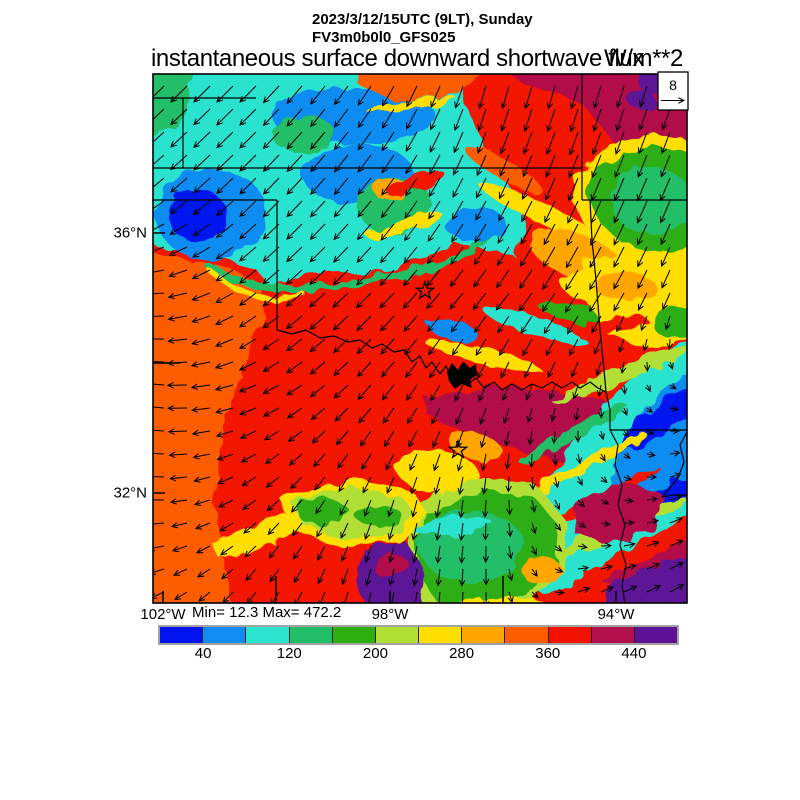 This screenshot has width=800, height=800. I want to click on reference-vector-value: 8, so click(673, 85).